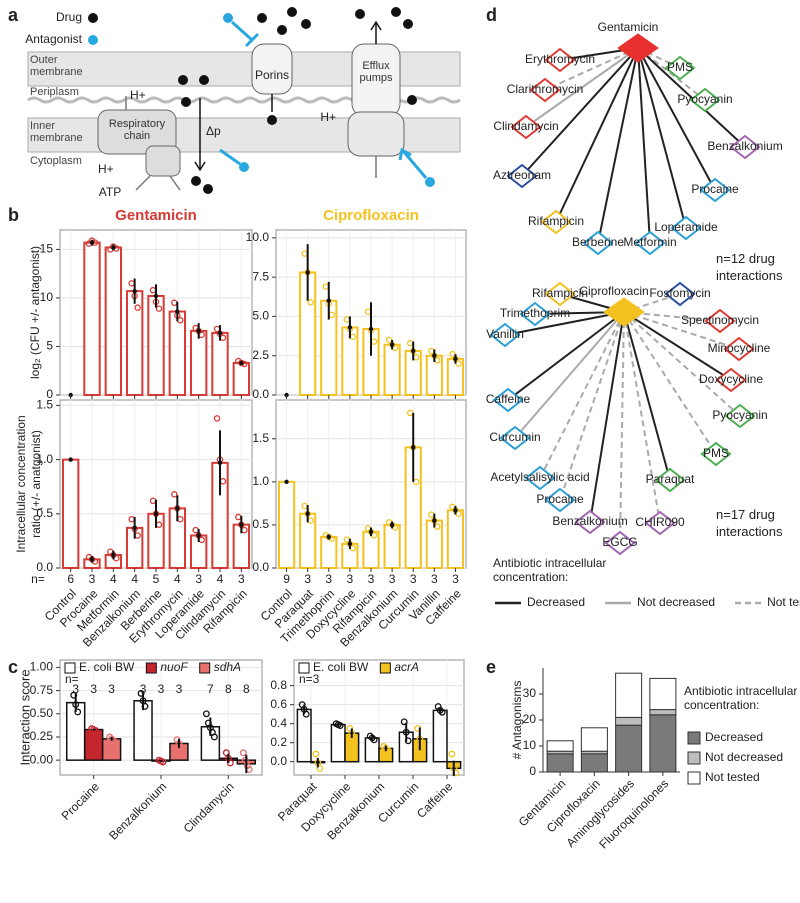  I want to click on y-tick-label: 10, so click(530, 745).